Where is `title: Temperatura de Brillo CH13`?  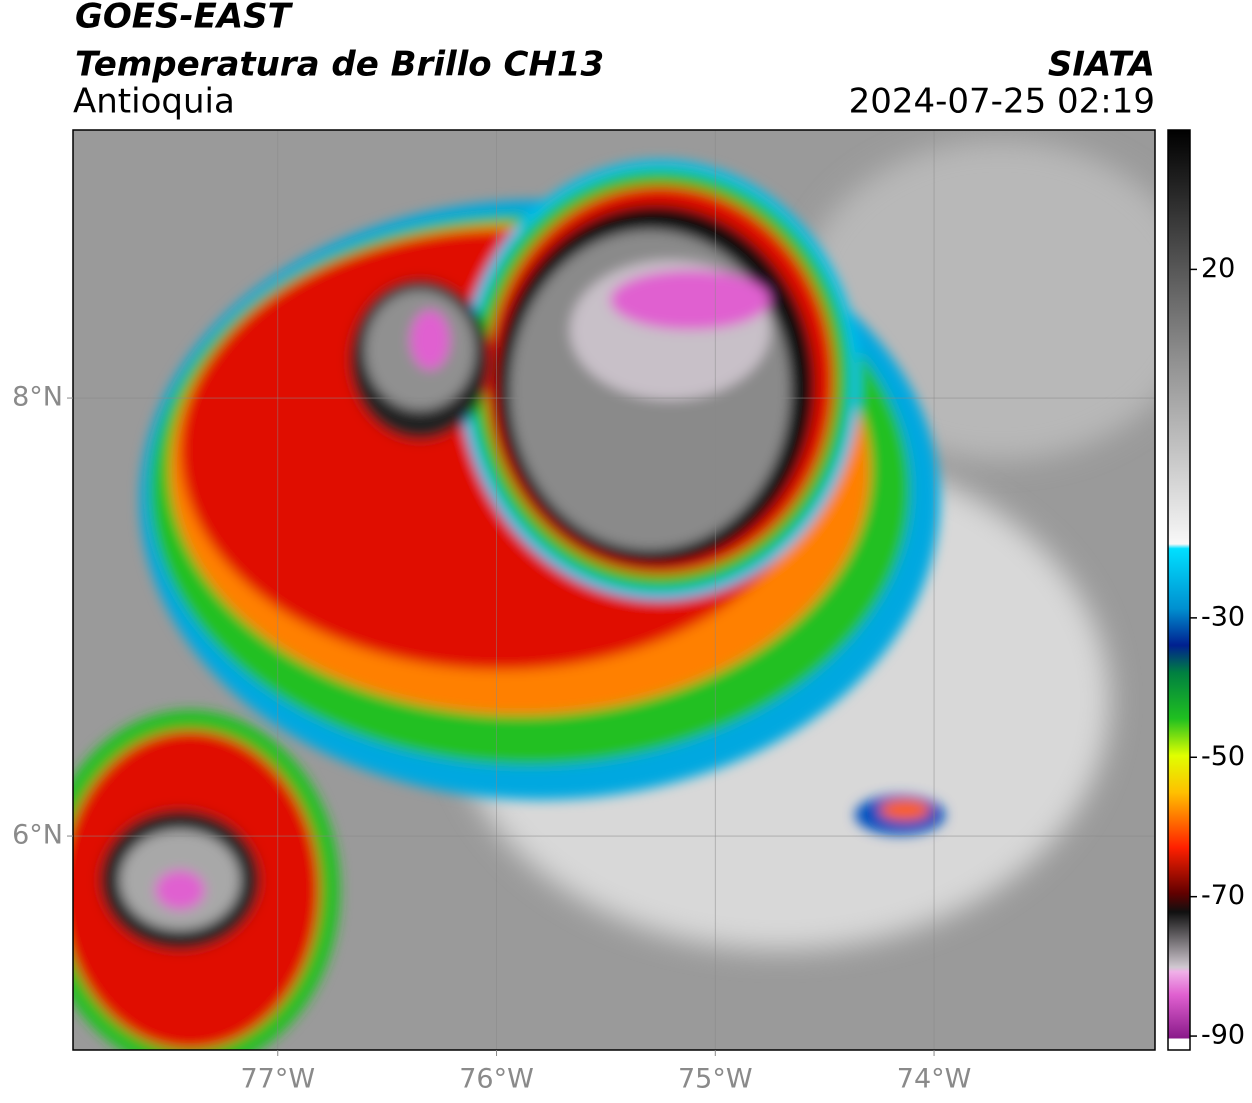 title: Temperatura de Brillo CH13 is located at coordinates (339, 65).